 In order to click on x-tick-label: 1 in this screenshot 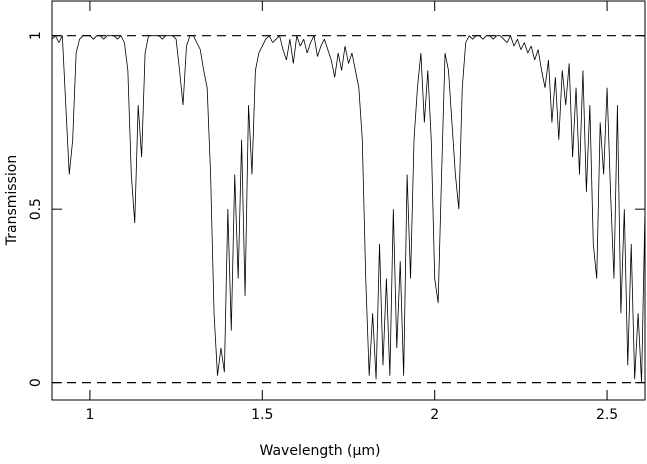, I will do `click(89, 415)`.